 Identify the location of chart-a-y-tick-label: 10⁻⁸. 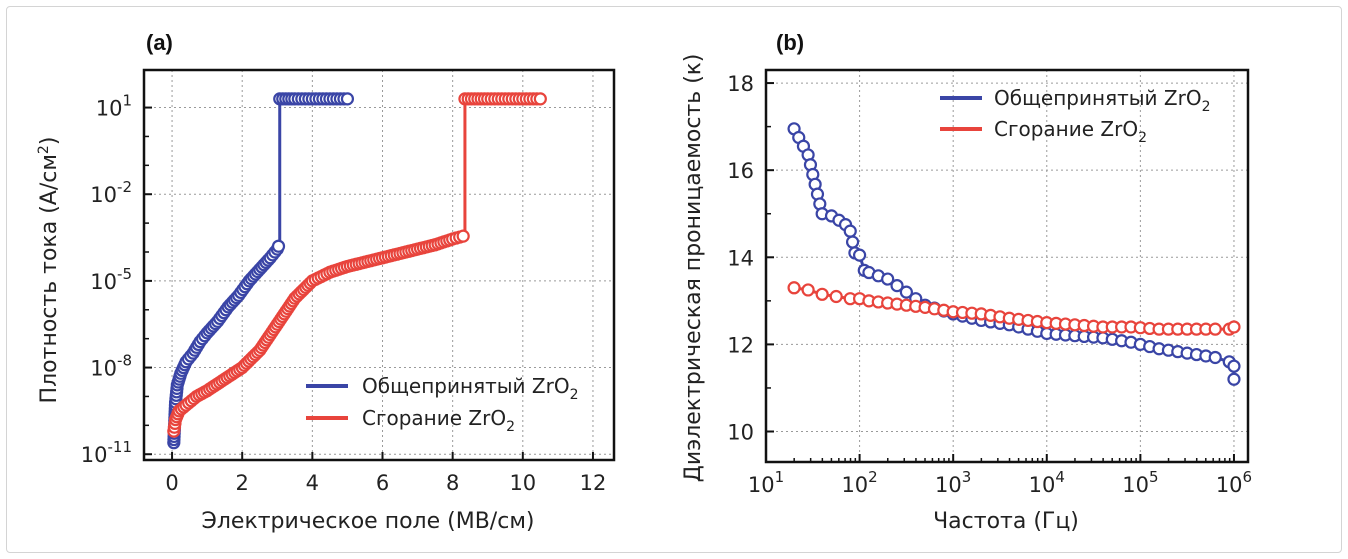
(111, 366).